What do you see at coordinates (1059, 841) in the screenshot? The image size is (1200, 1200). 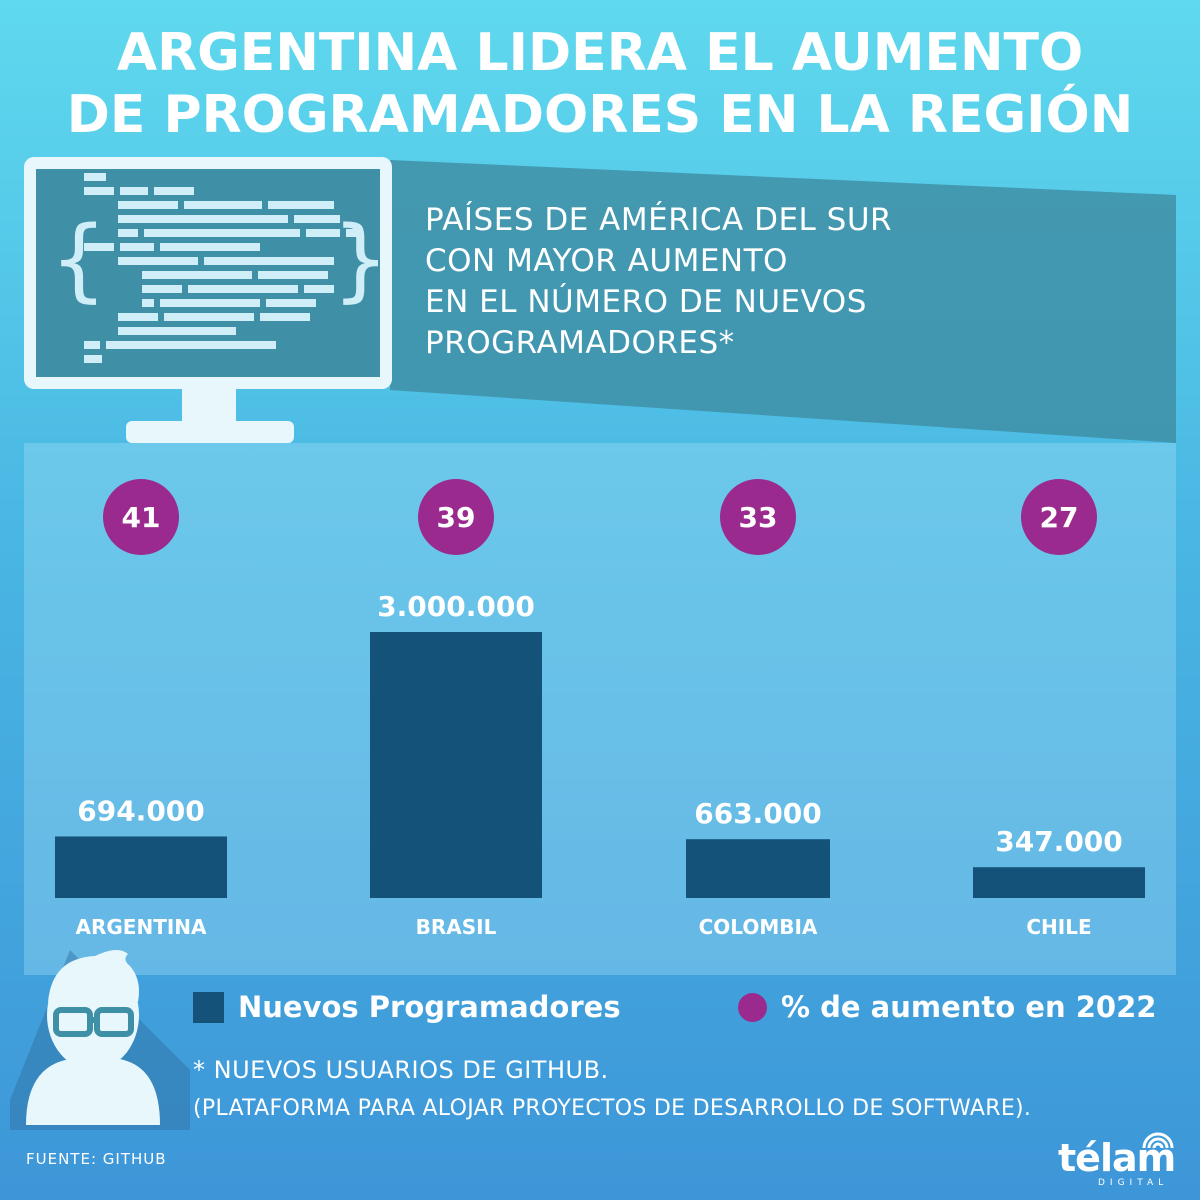 I see `bar-value-label: 347.000` at bounding box center [1059, 841].